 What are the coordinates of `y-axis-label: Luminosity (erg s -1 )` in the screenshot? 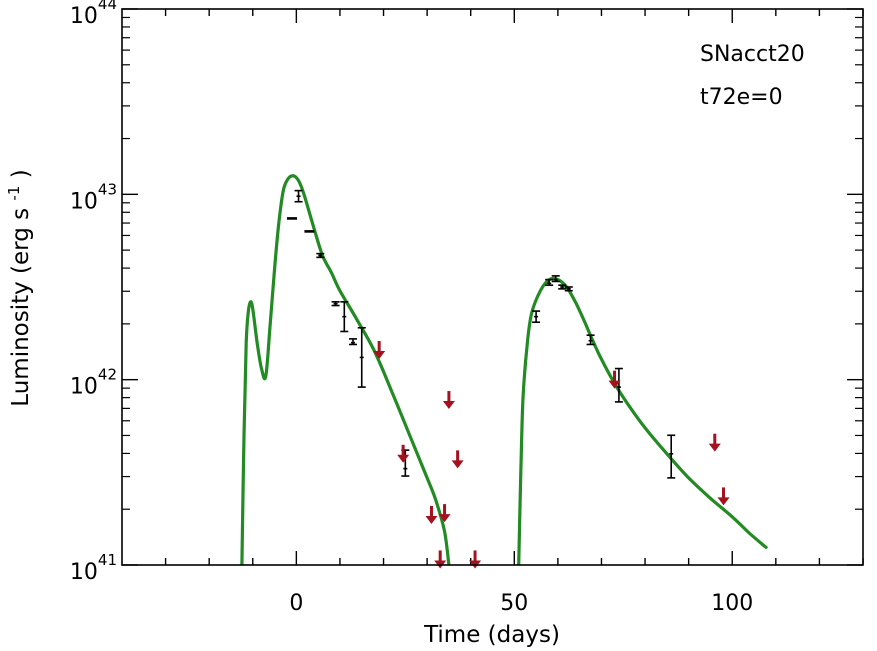 It's located at (17, 287).